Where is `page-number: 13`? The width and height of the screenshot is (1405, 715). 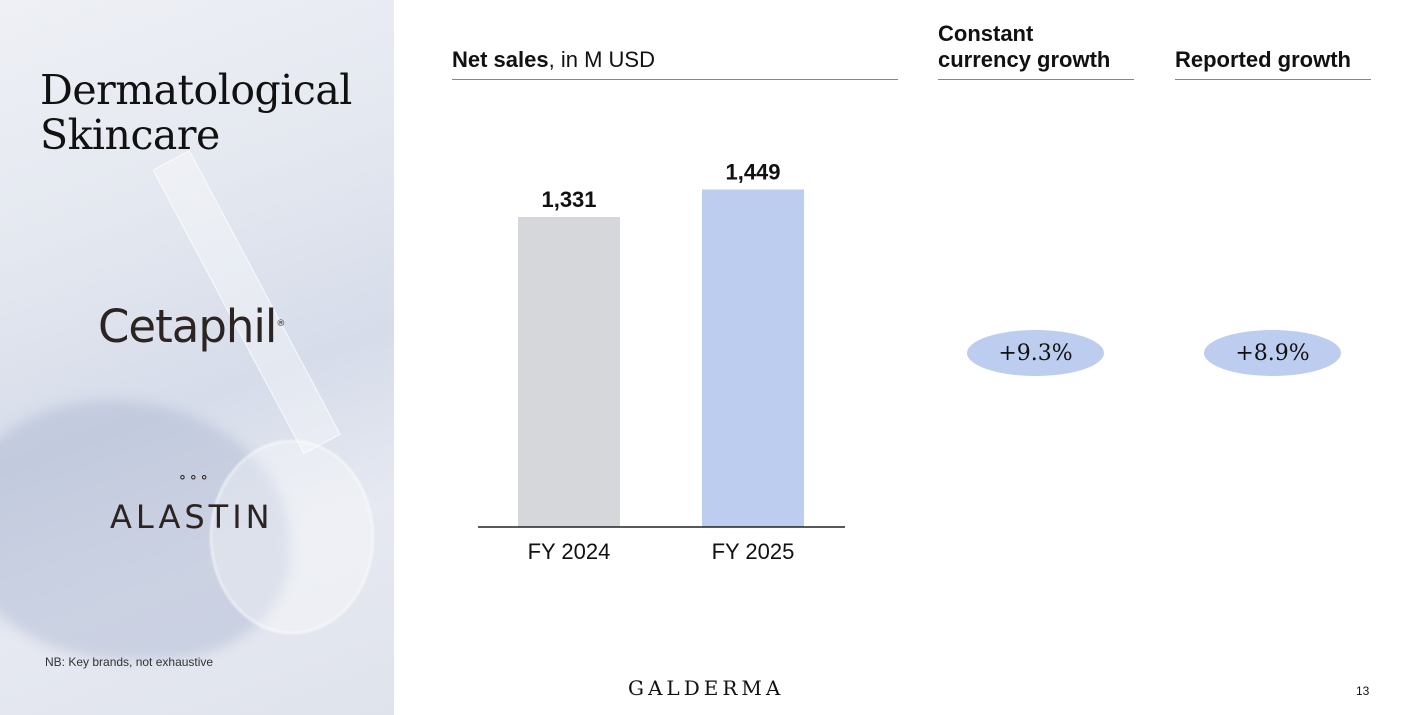
page-number: 13 is located at coordinates (1363, 691).